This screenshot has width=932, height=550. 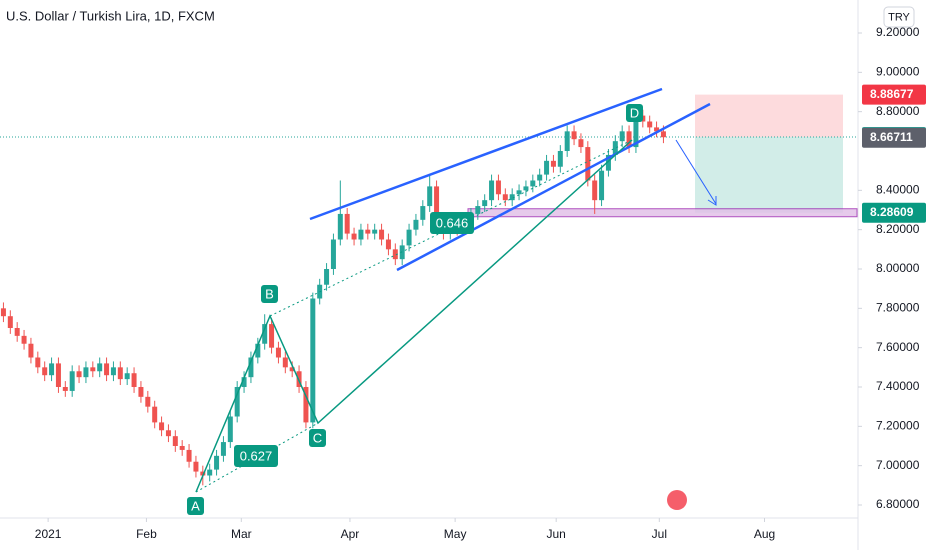 I want to click on y-tick-label: 7.20000, so click(x=898, y=426).